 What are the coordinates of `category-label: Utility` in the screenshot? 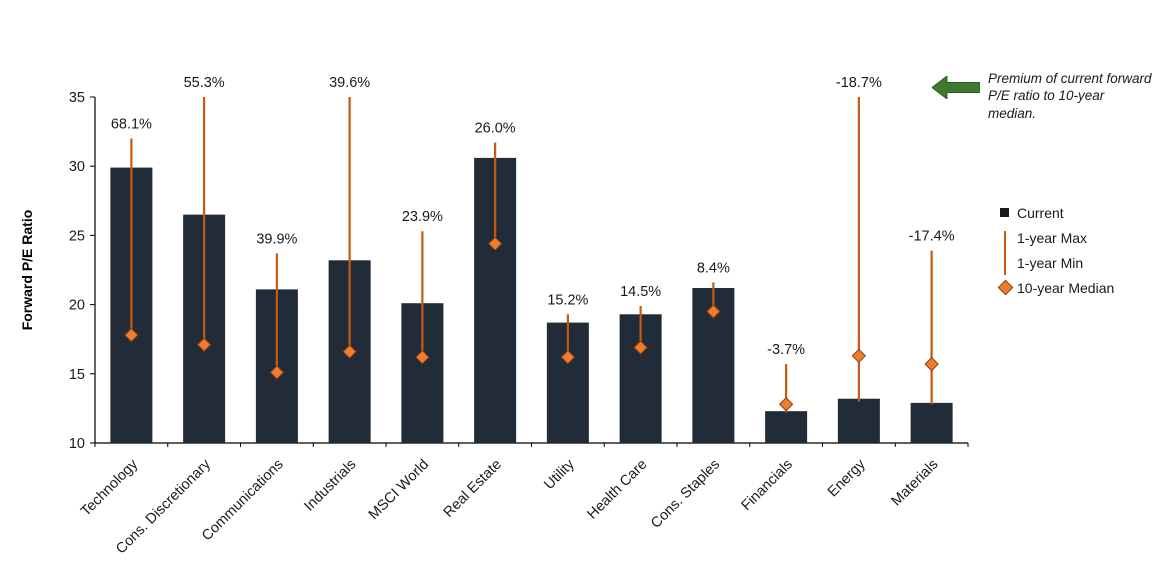 It's located at (559, 474).